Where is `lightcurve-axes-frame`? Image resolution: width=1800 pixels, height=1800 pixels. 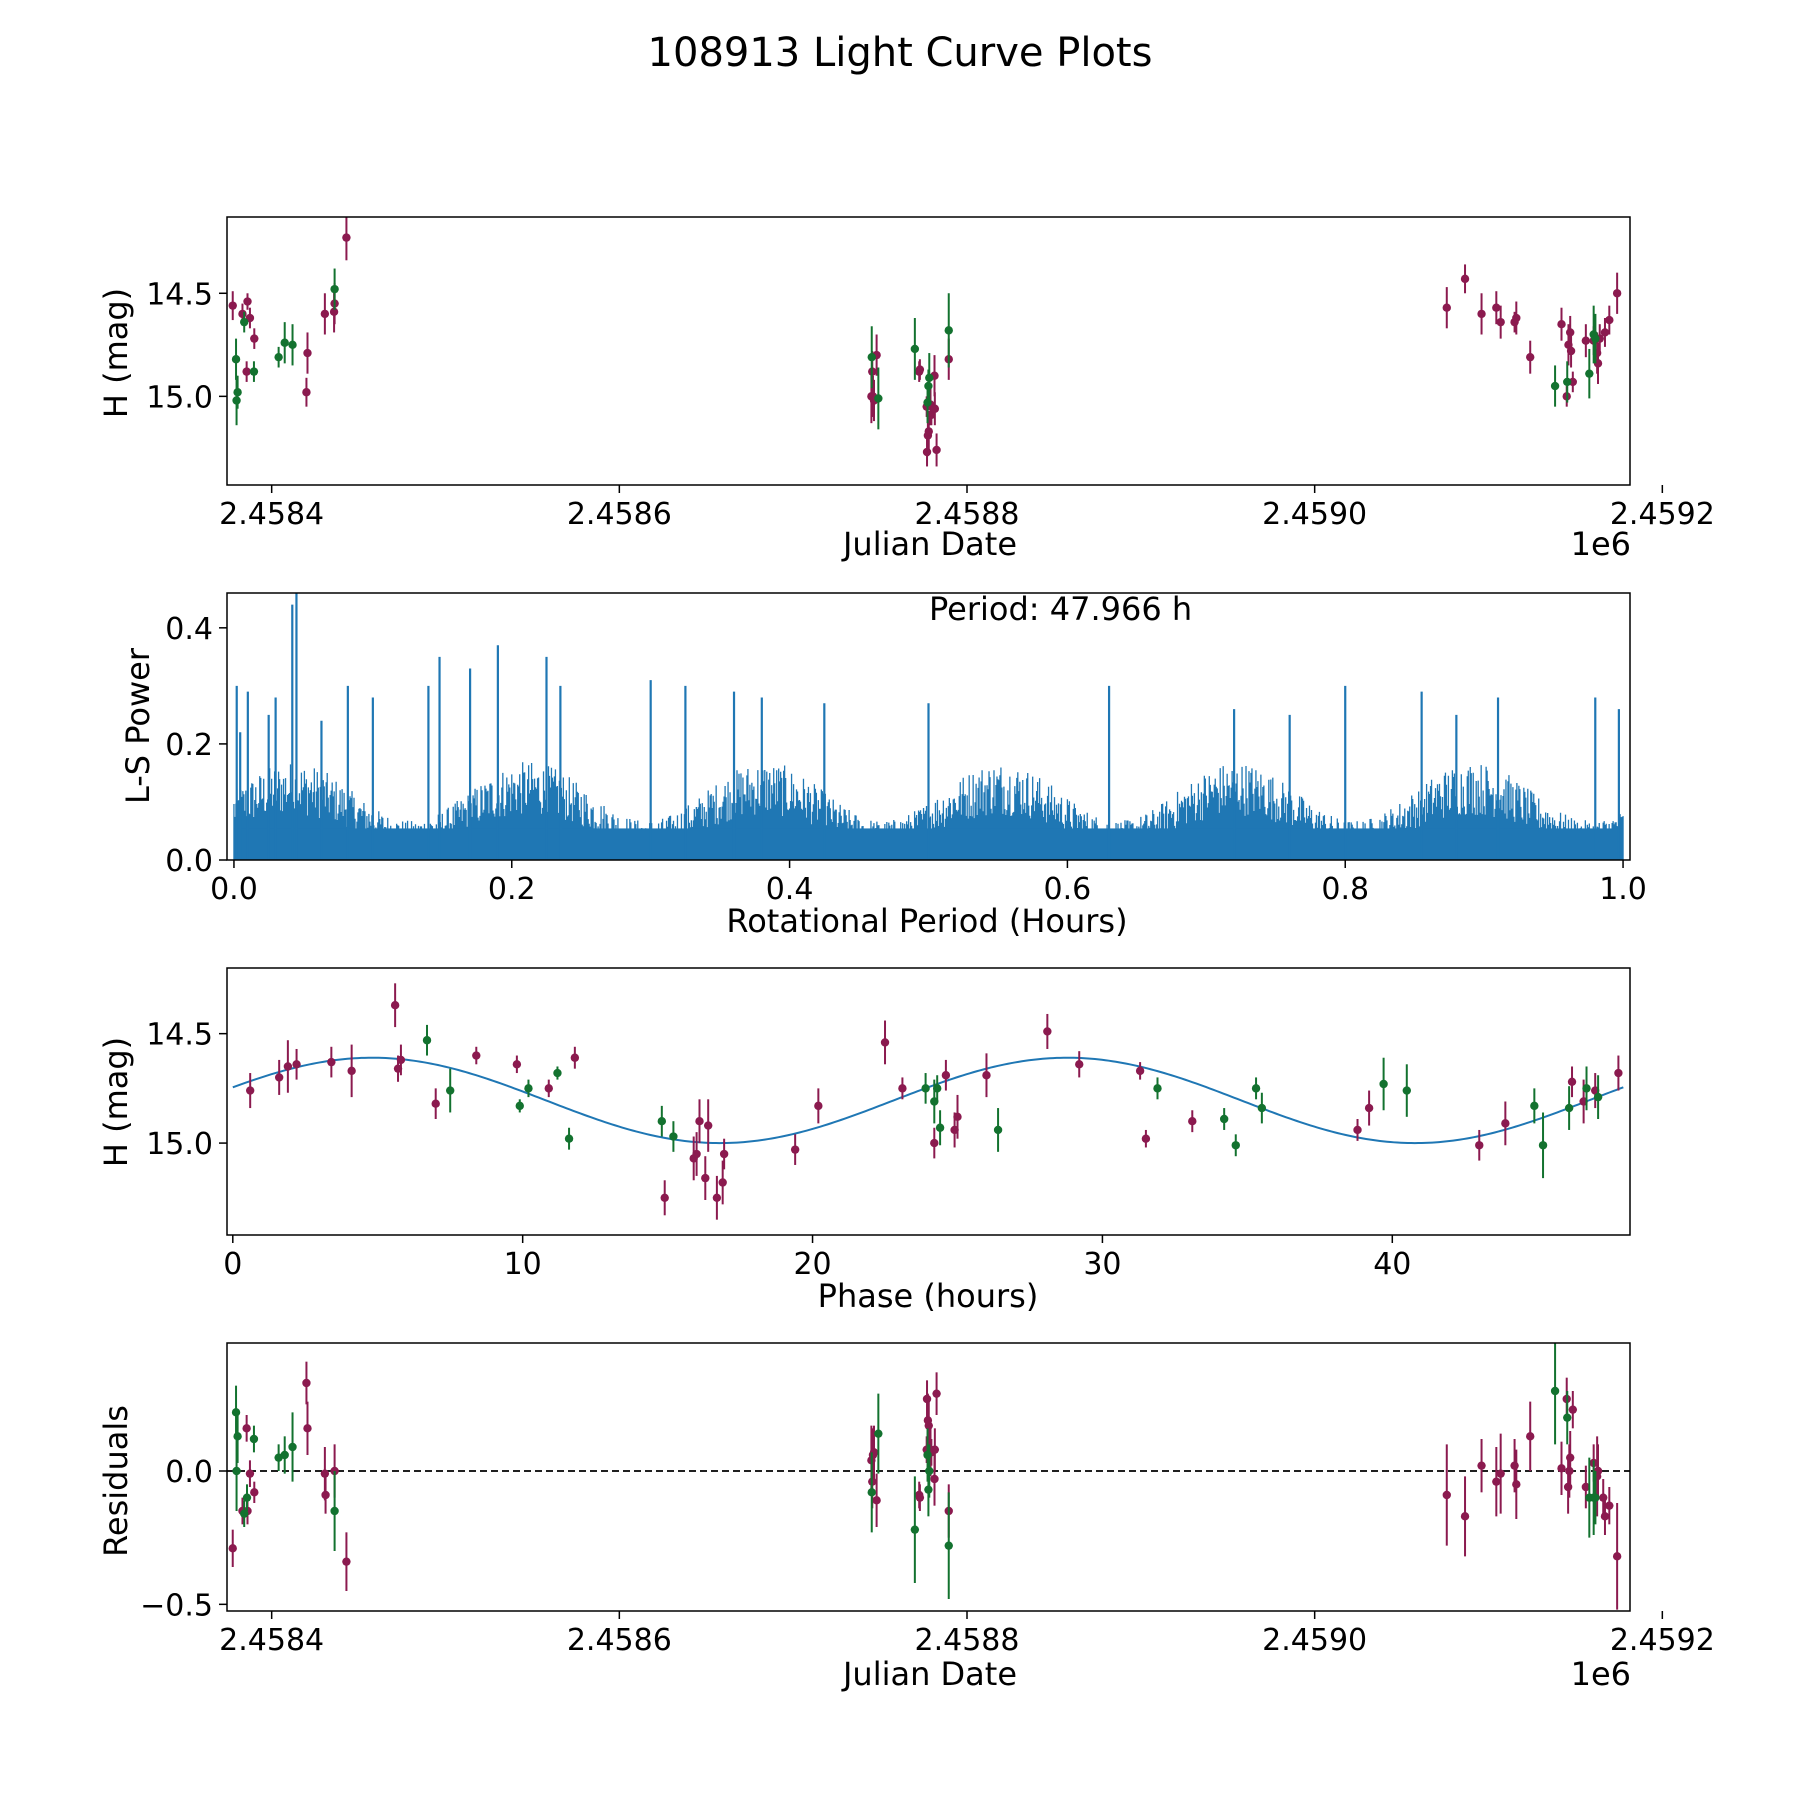 lightcurve-axes-frame is located at coordinates (928, 351).